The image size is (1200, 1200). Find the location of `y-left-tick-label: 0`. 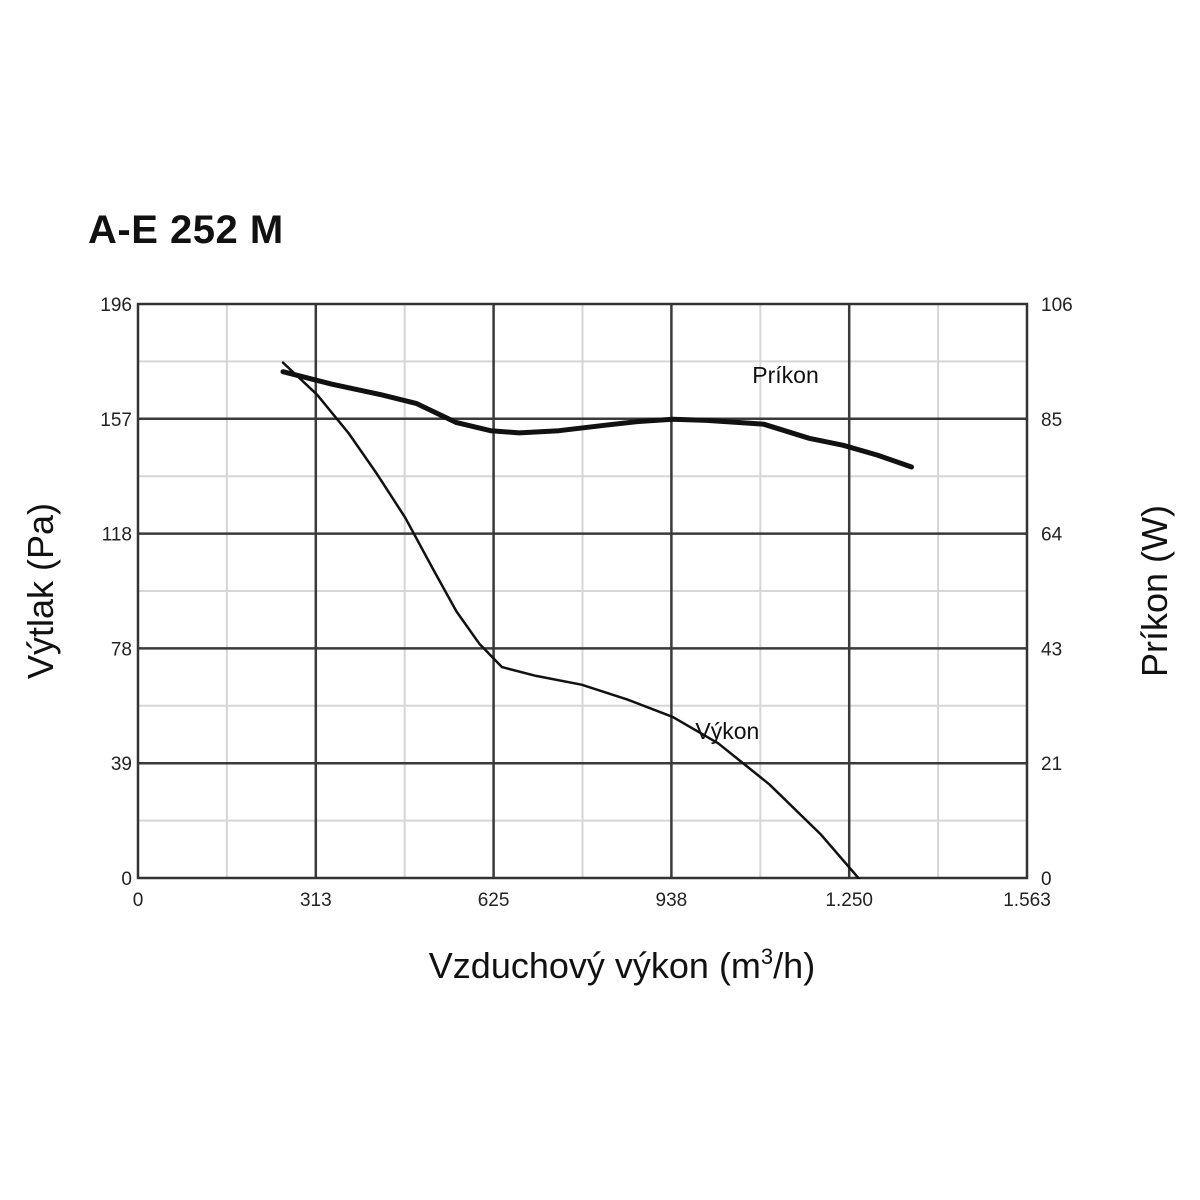

y-left-tick-label: 0 is located at coordinates (126, 879).